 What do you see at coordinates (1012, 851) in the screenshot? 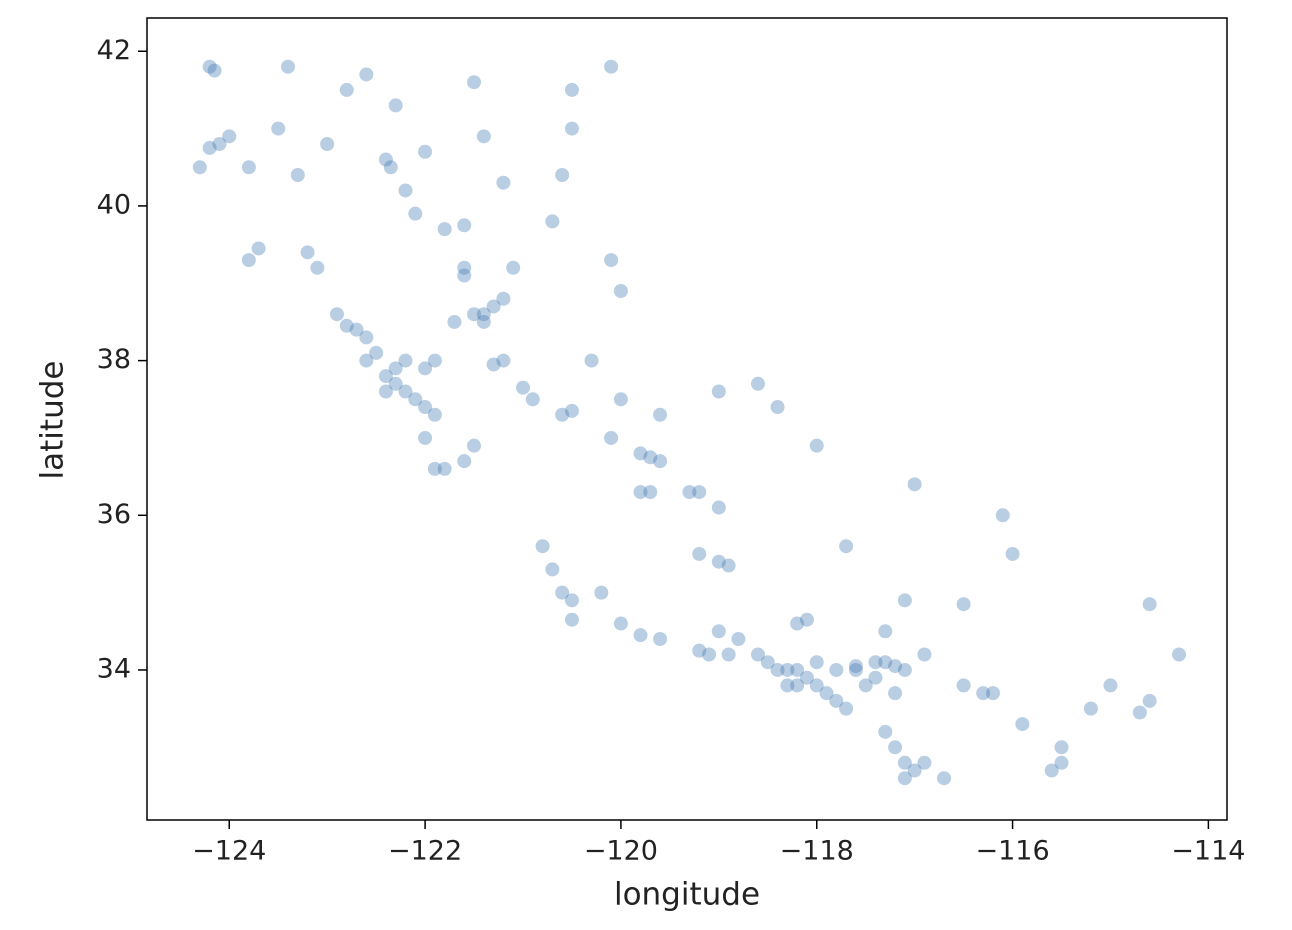
I see `x-tick-label: −116` at bounding box center [1012, 851].